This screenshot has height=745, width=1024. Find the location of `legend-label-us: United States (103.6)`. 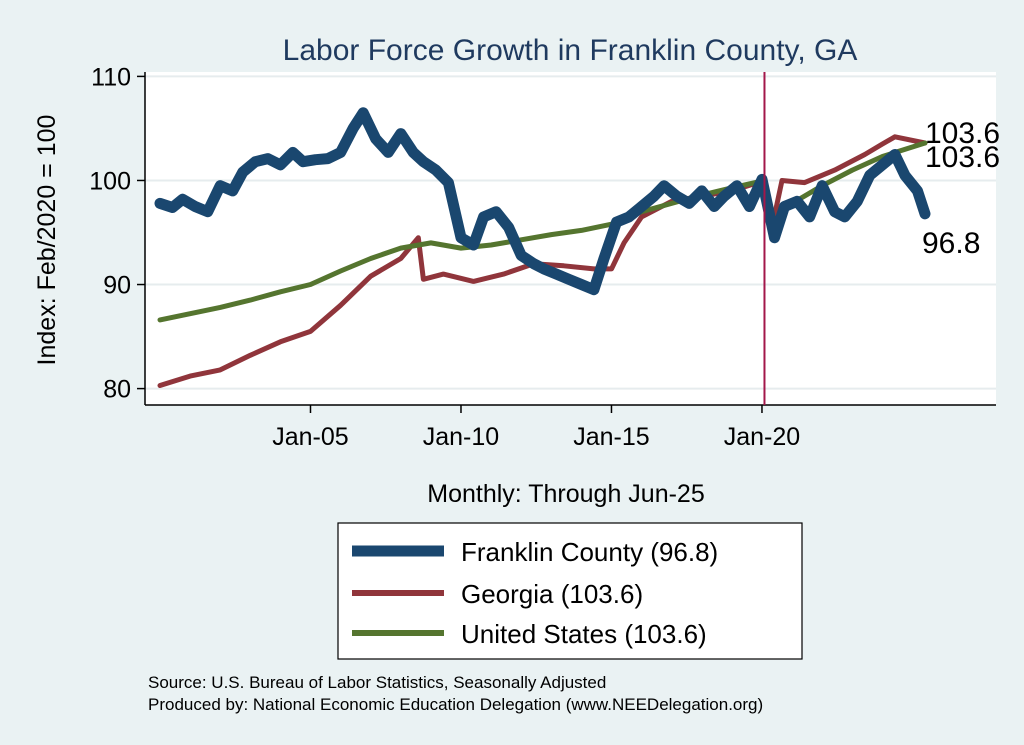

legend-label-us: United States (103.6) is located at coordinates (584, 634).